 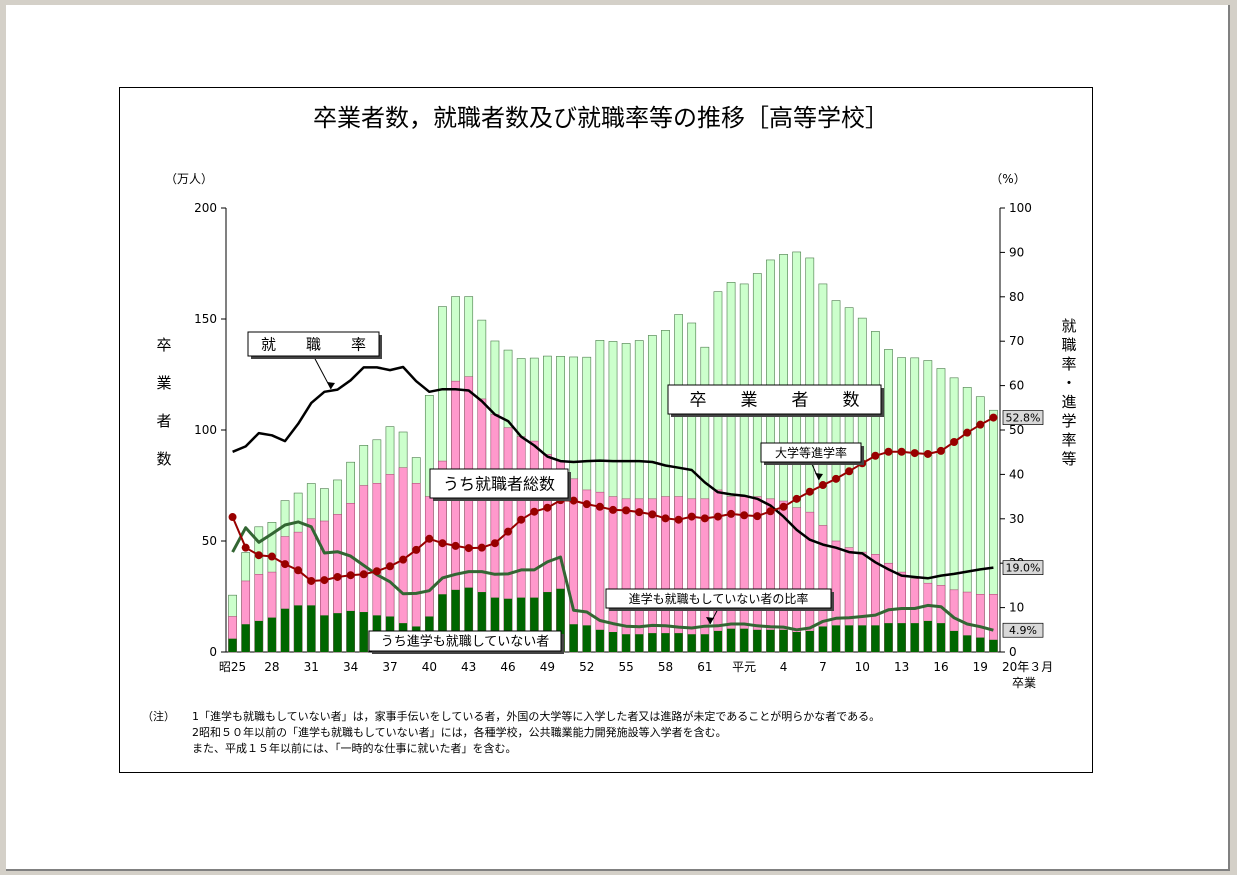 I want to click on callout-employment-rate-arrow, so click(x=331, y=385).